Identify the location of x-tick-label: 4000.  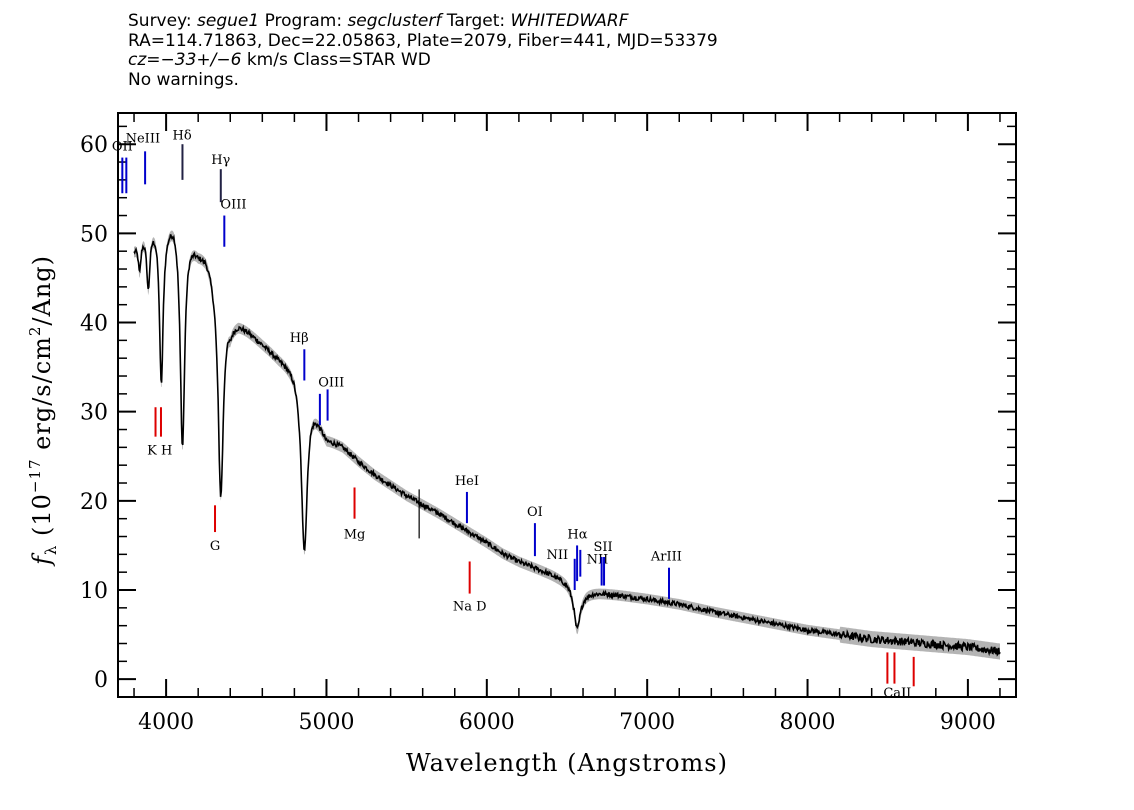
(166, 722).